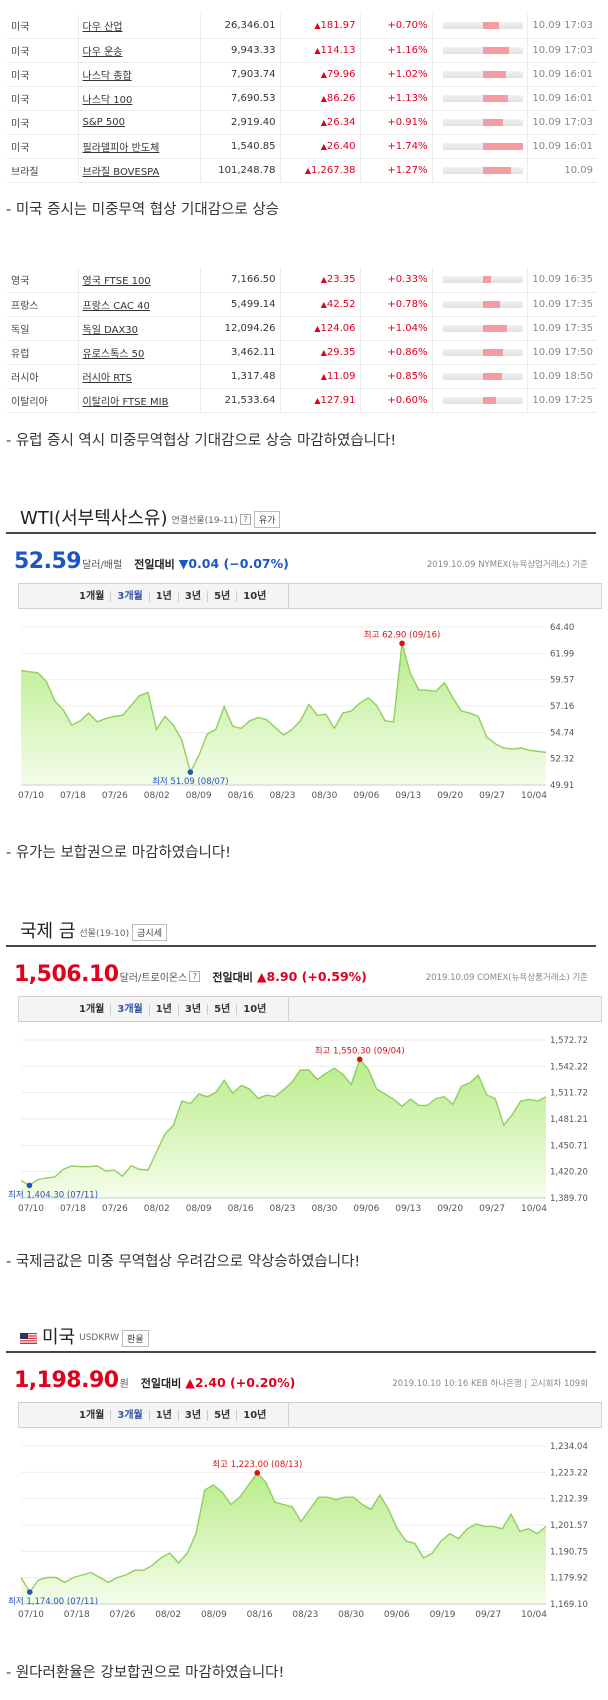  What do you see at coordinates (310, 596) in the screenshot?
I see `period-tabs: 1개월 3개월 1년 3년 5년 10년` at bounding box center [310, 596].